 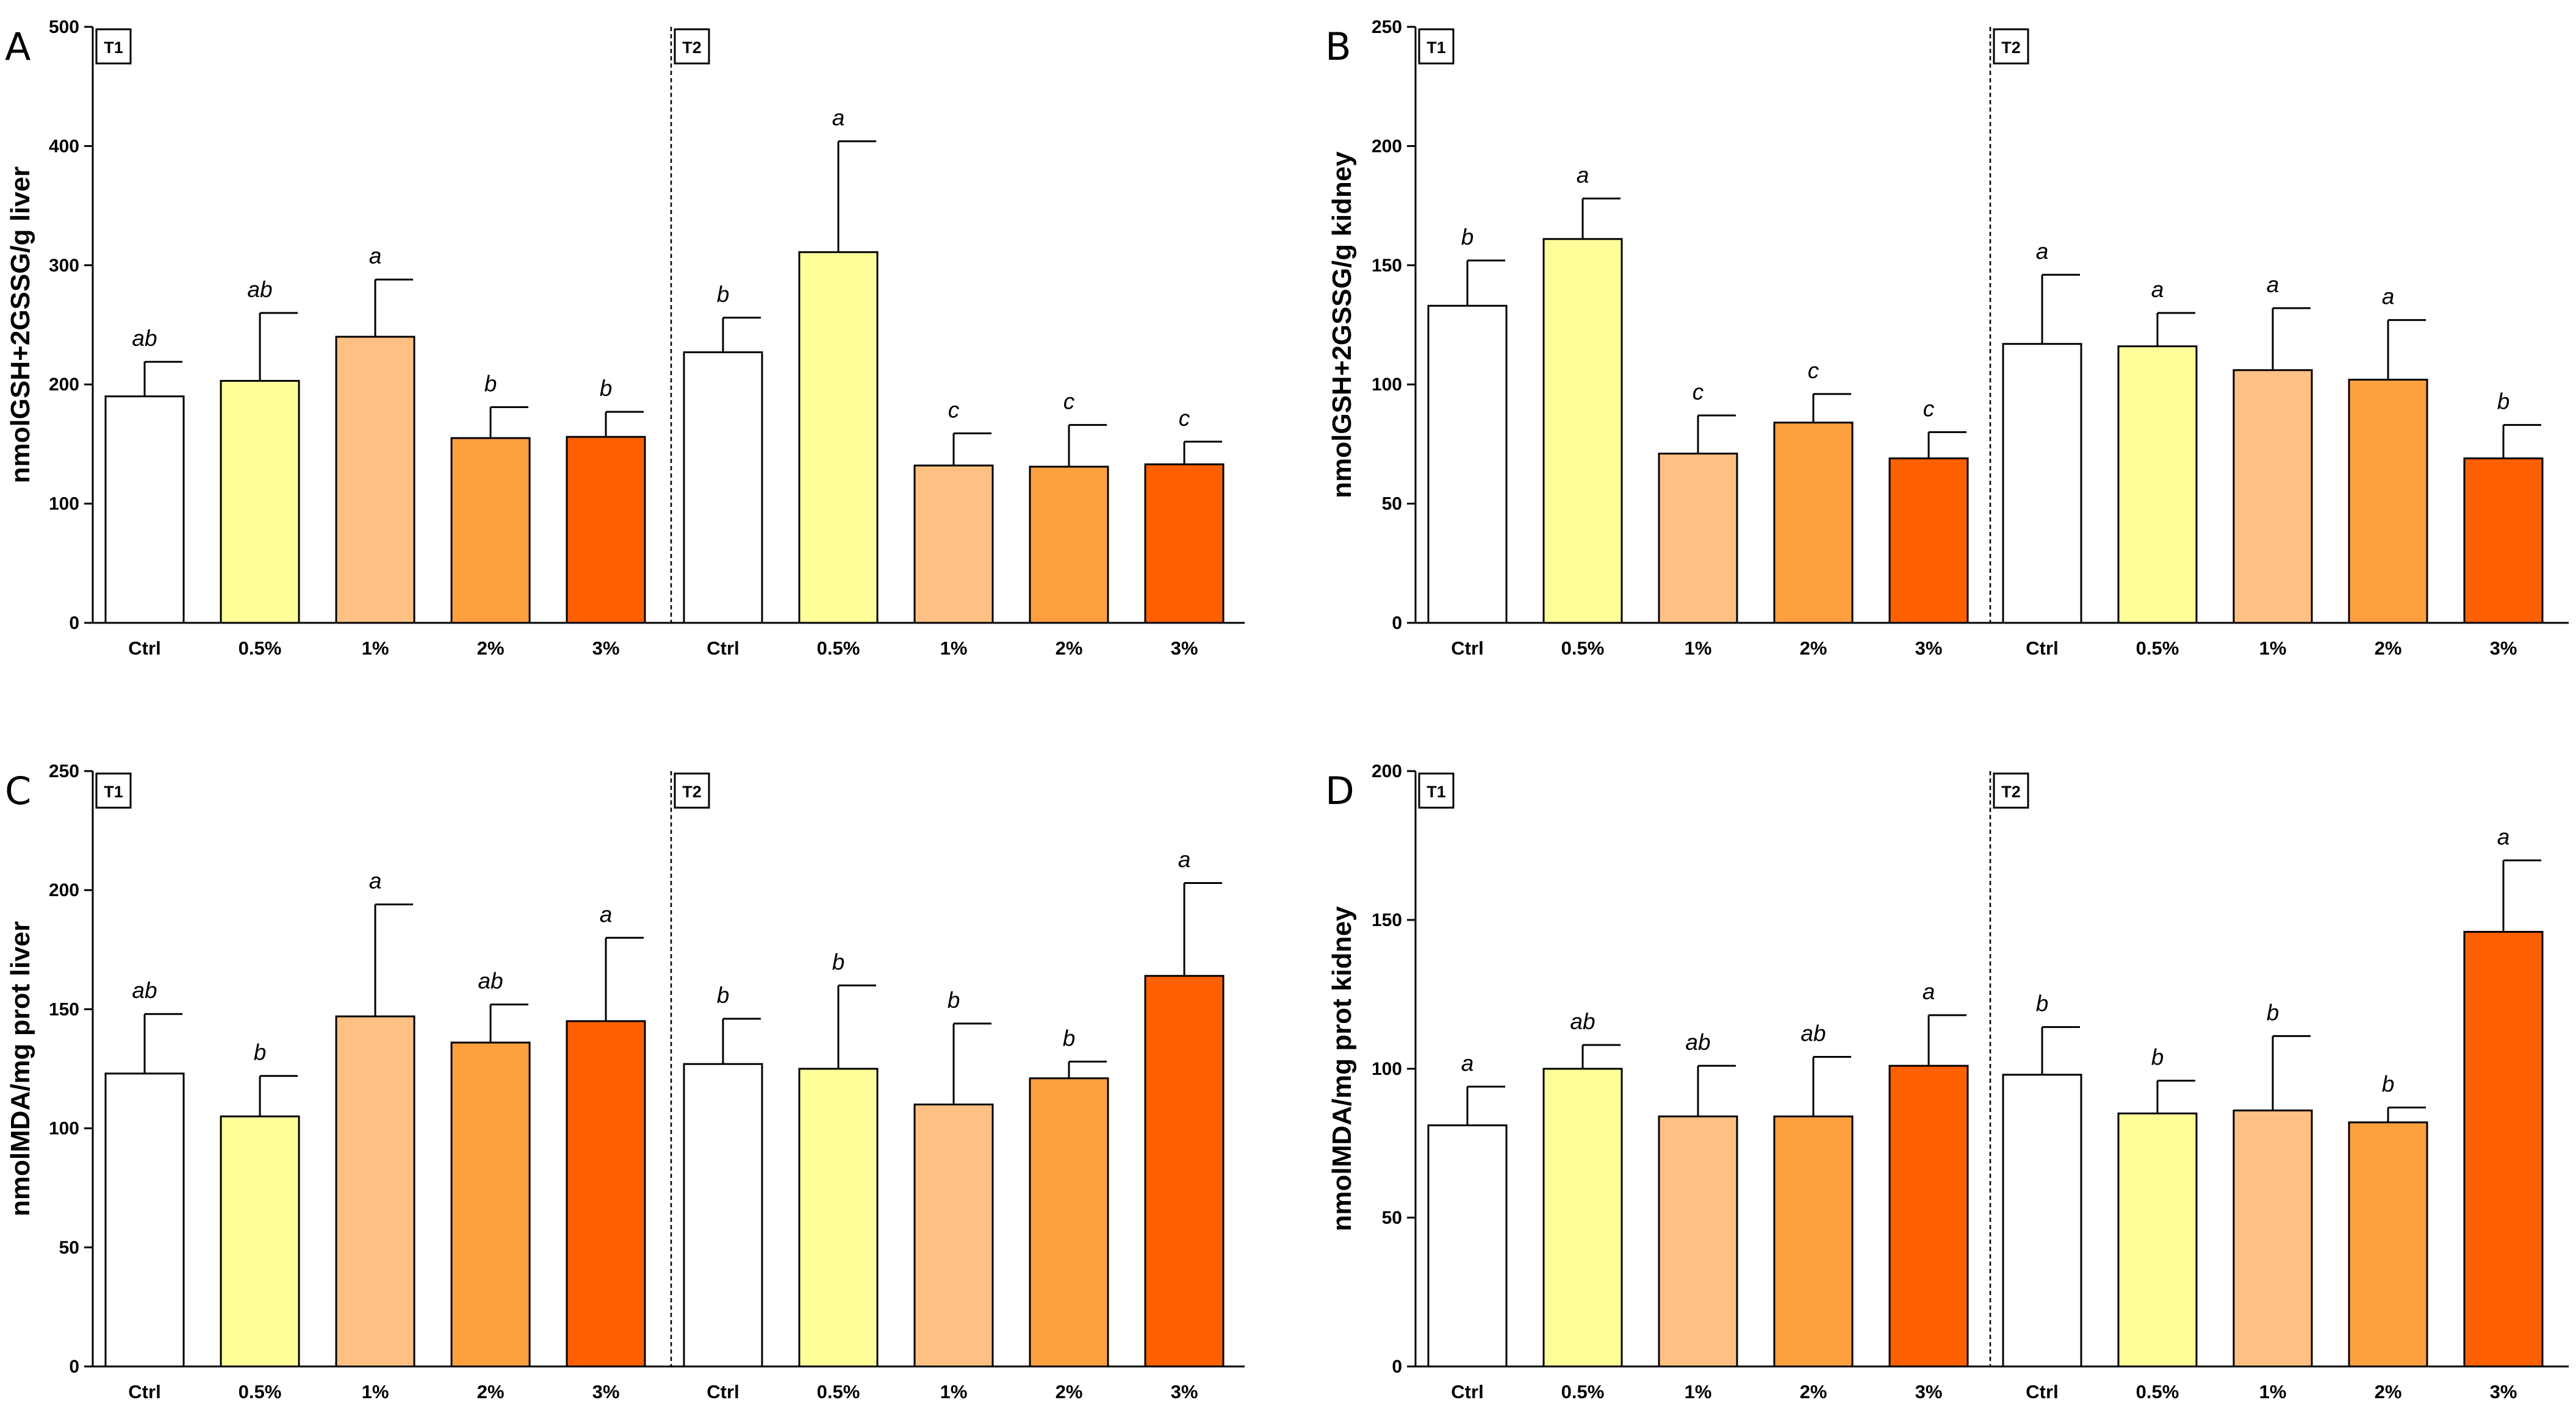 I want to click on panel-a-sig-letter: b, so click(x=606, y=388).